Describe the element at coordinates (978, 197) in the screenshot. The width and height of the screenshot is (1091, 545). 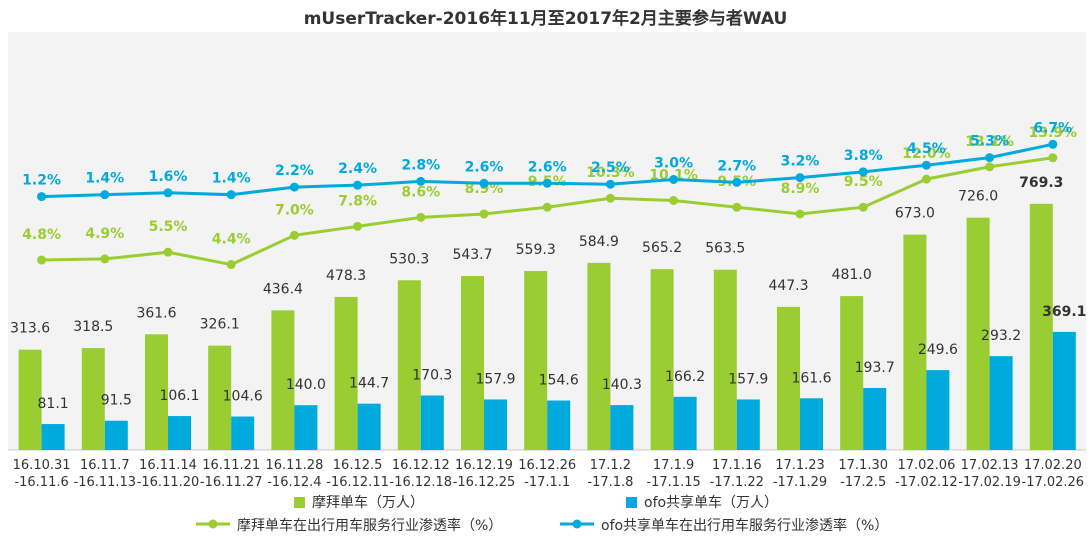
I see `bar-label-mobike-15: 726.0` at that location.